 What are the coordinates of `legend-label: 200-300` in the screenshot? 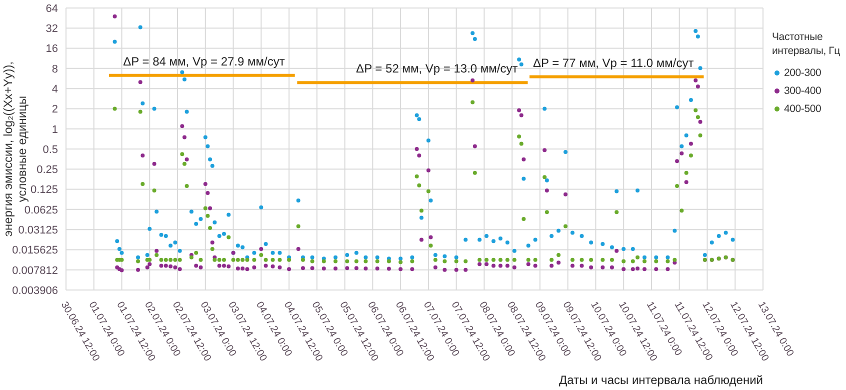 It's located at (803, 73).